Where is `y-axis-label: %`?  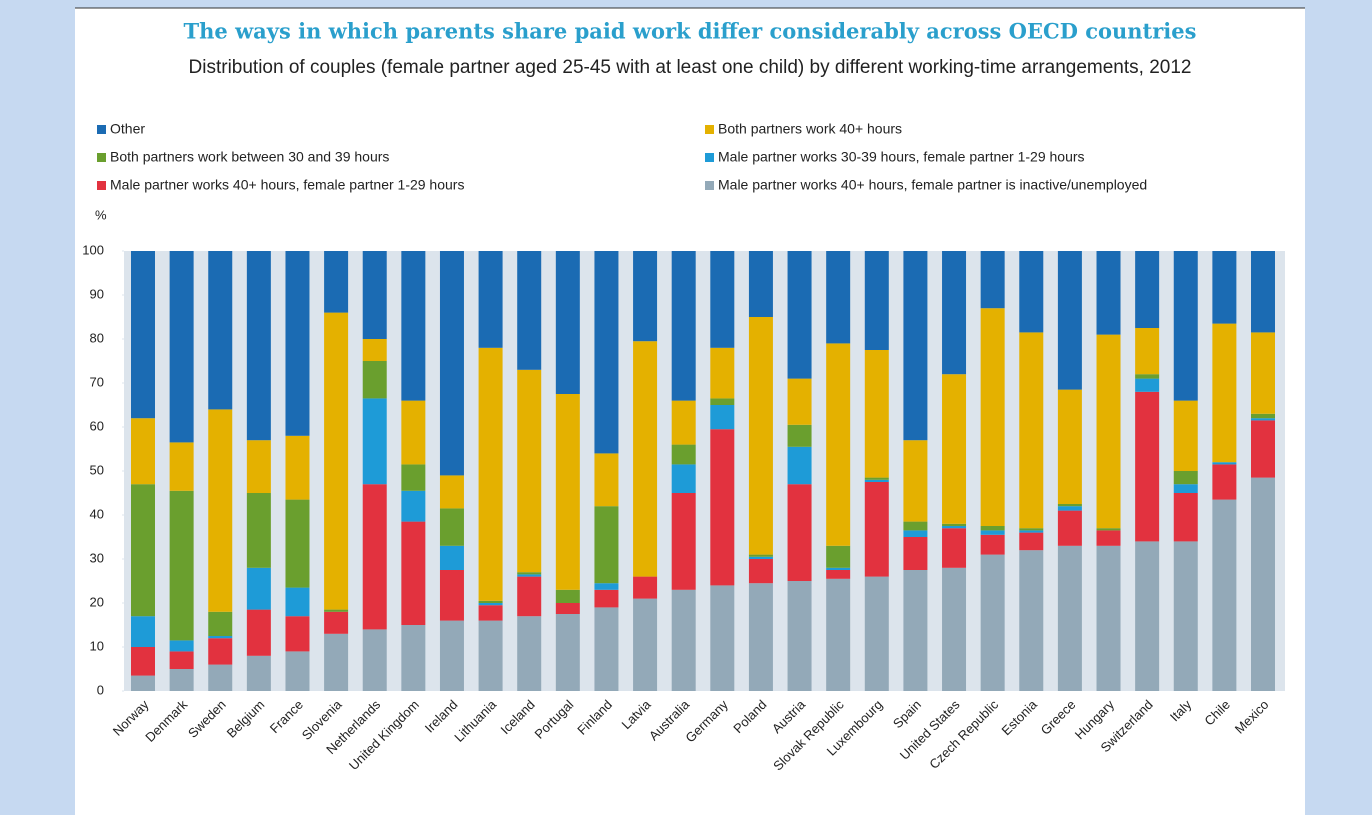 y-axis-label: % is located at coordinates (101, 214).